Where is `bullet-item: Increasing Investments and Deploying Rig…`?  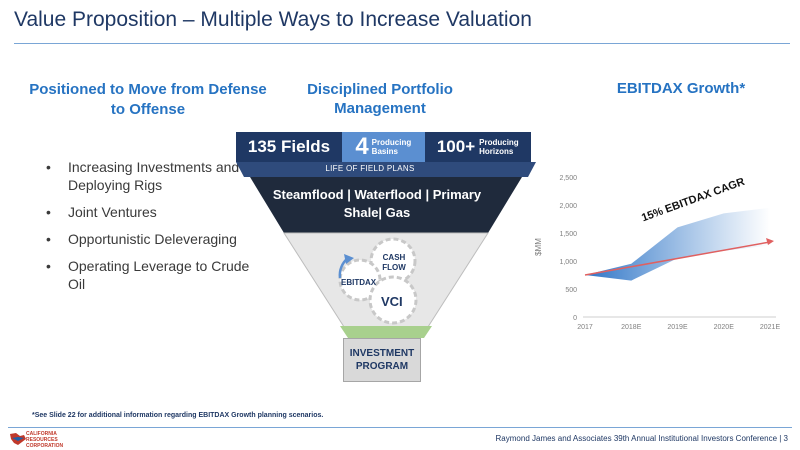 bullet-item: Increasing Investments and Deploying Rig… is located at coordinates (145, 176).